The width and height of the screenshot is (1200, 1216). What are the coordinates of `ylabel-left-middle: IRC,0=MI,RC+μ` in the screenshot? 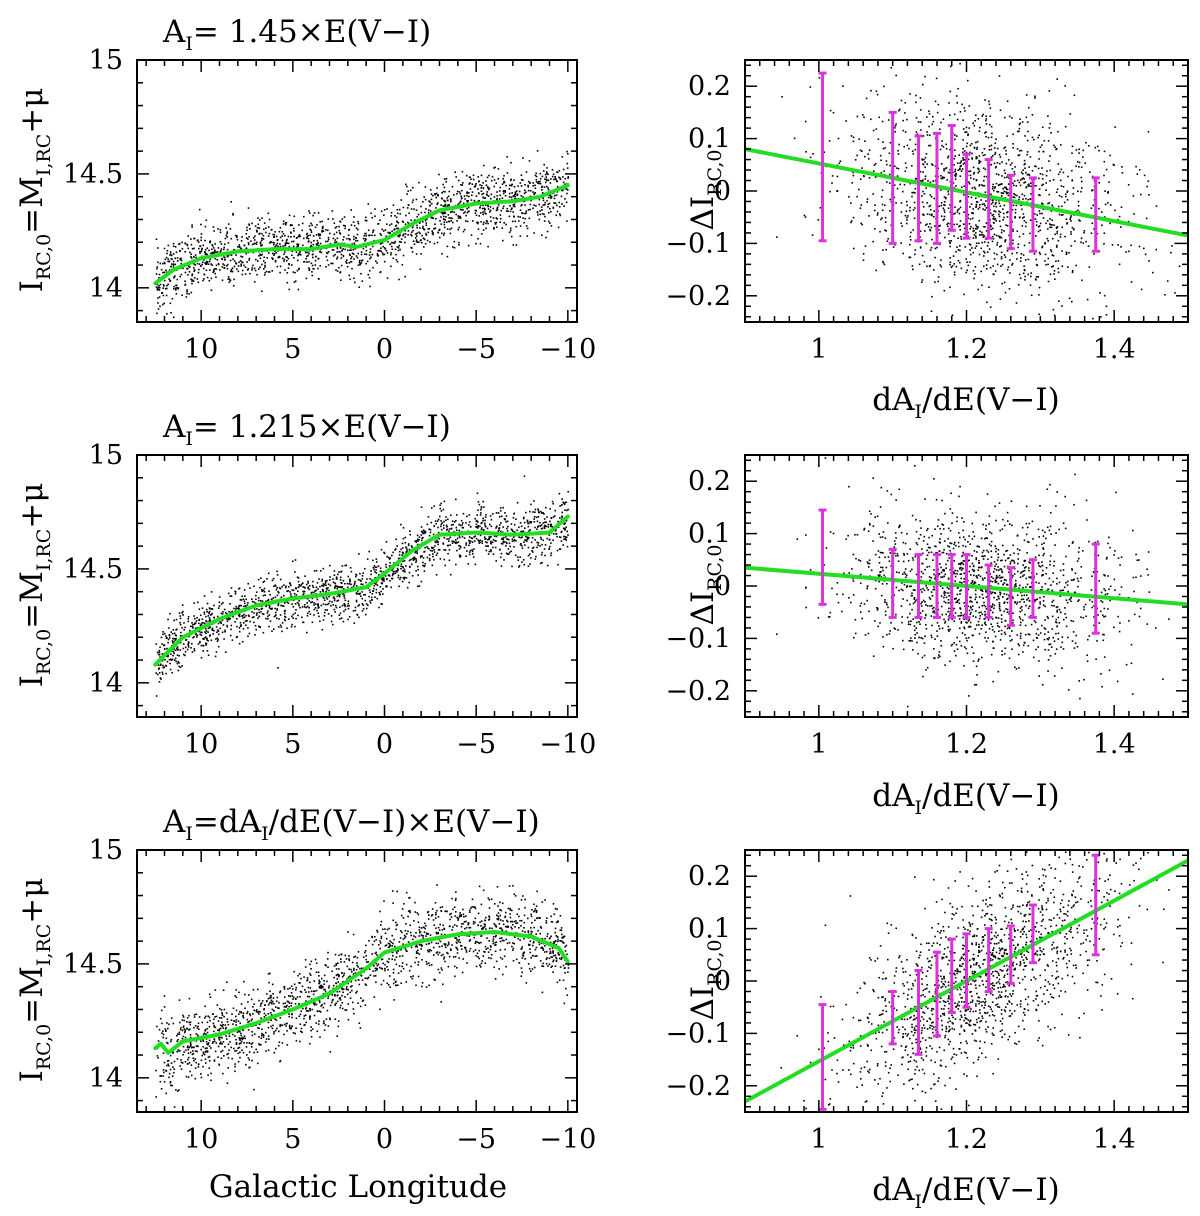 It's located at (34, 585).